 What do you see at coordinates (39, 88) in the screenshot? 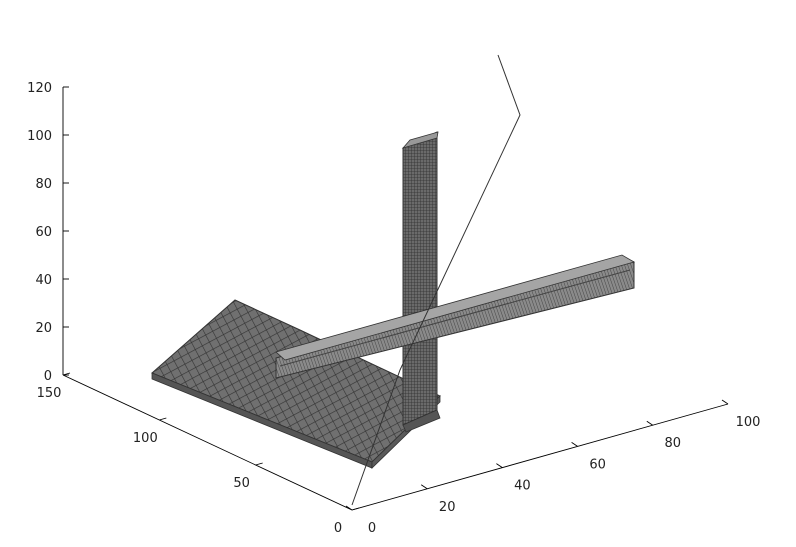
I see `z-tick-label: 120` at bounding box center [39, 88].